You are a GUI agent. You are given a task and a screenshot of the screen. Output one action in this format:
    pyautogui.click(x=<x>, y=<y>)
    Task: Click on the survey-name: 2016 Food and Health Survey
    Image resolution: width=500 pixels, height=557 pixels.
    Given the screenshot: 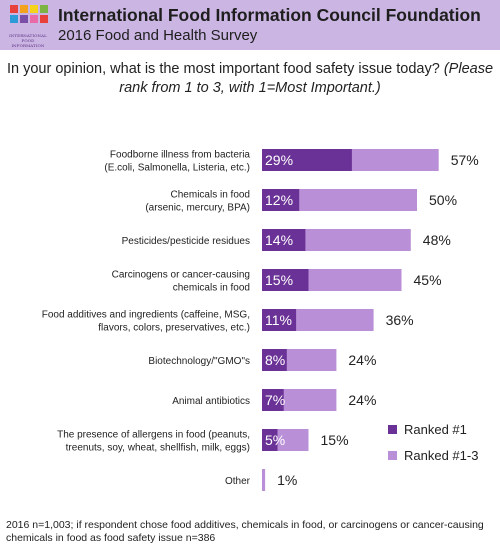 What is the action you would take?
    pyautogui.click(x=158, y=35)
    